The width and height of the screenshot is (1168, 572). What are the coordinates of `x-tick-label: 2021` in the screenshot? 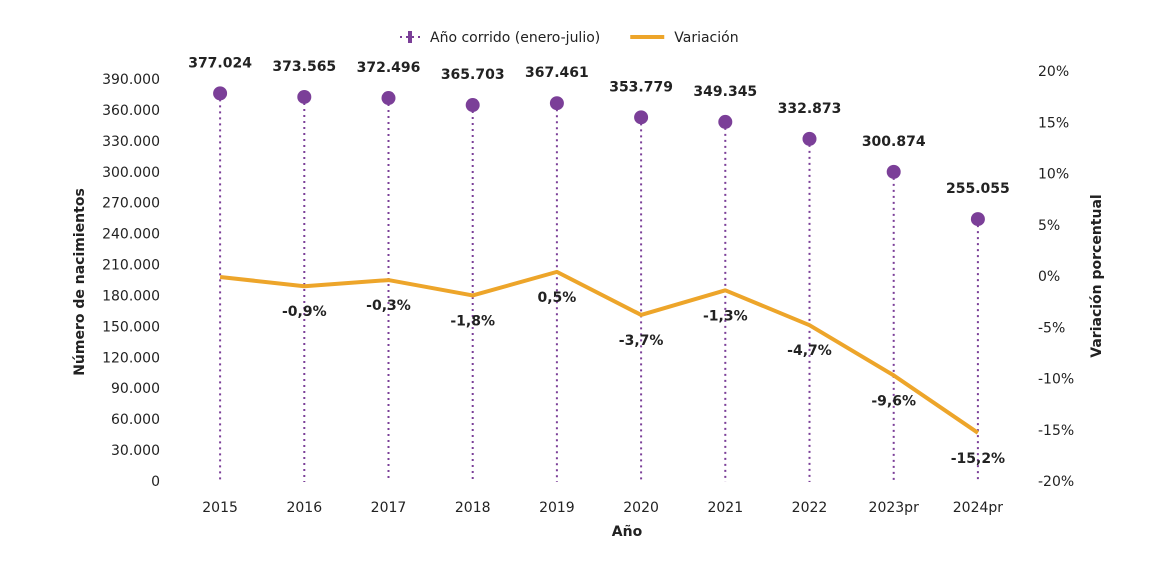 It's located at (725, 508).